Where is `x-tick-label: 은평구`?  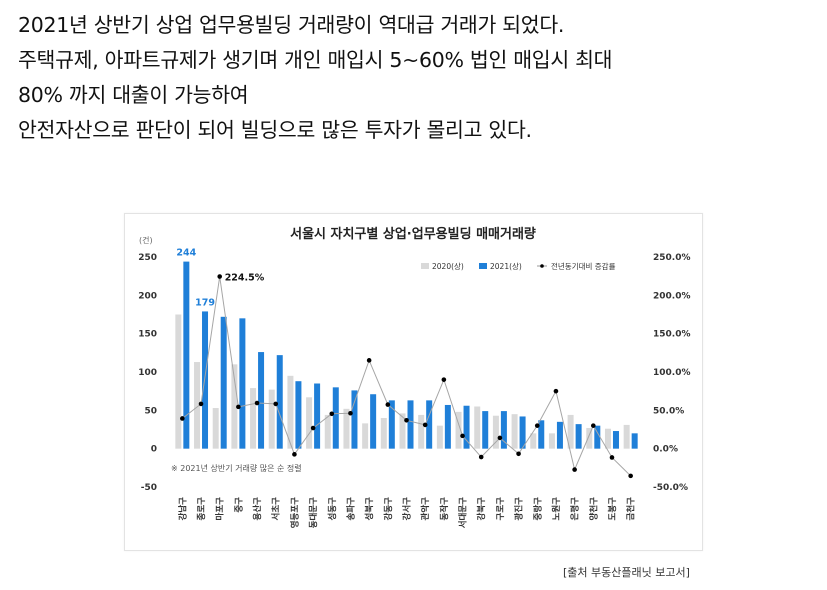 x-tick-label: 은평구 is located at coordinates (575, 509).